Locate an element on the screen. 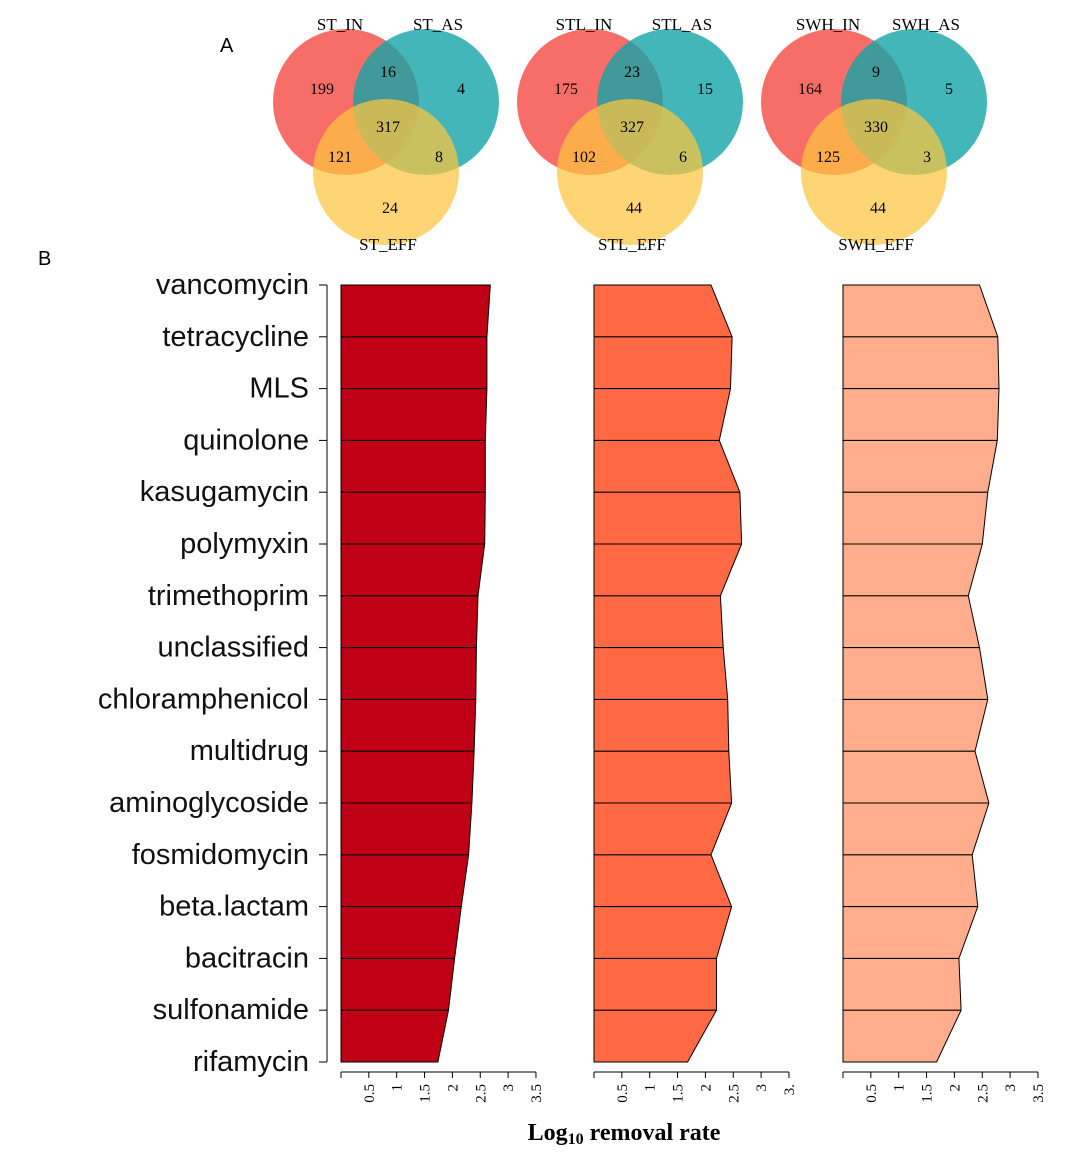  venn-count-as-eff: 8 is located at coordinates (439, 157).